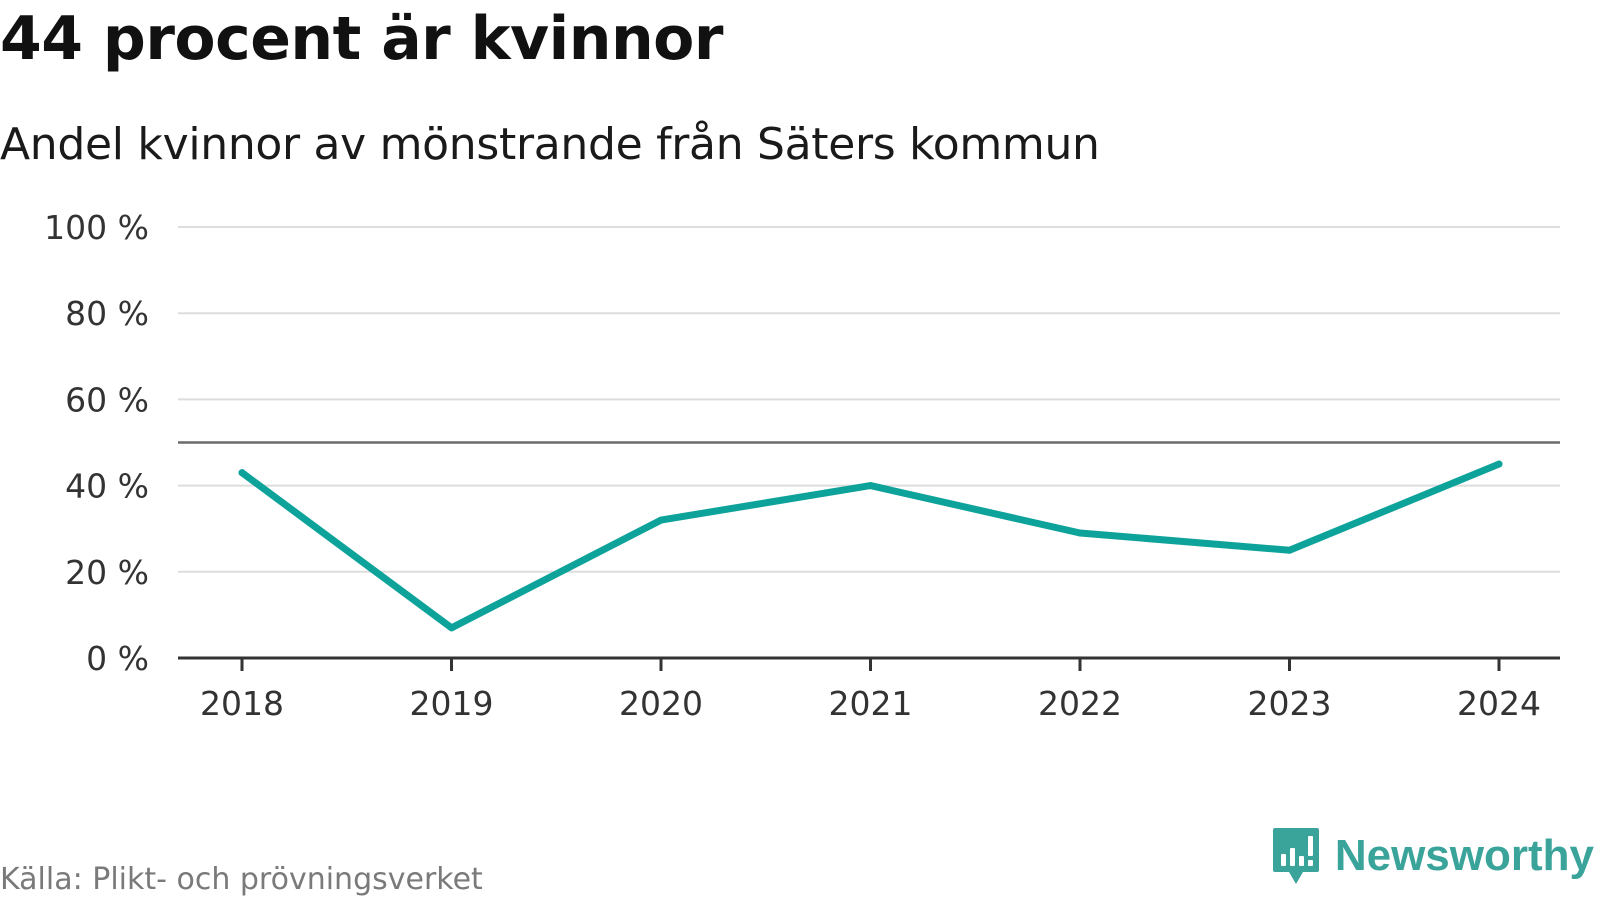  Describe the element at coordinates (452, 703) in the screenshot. I see `x-tick-label: 2019` at that location.